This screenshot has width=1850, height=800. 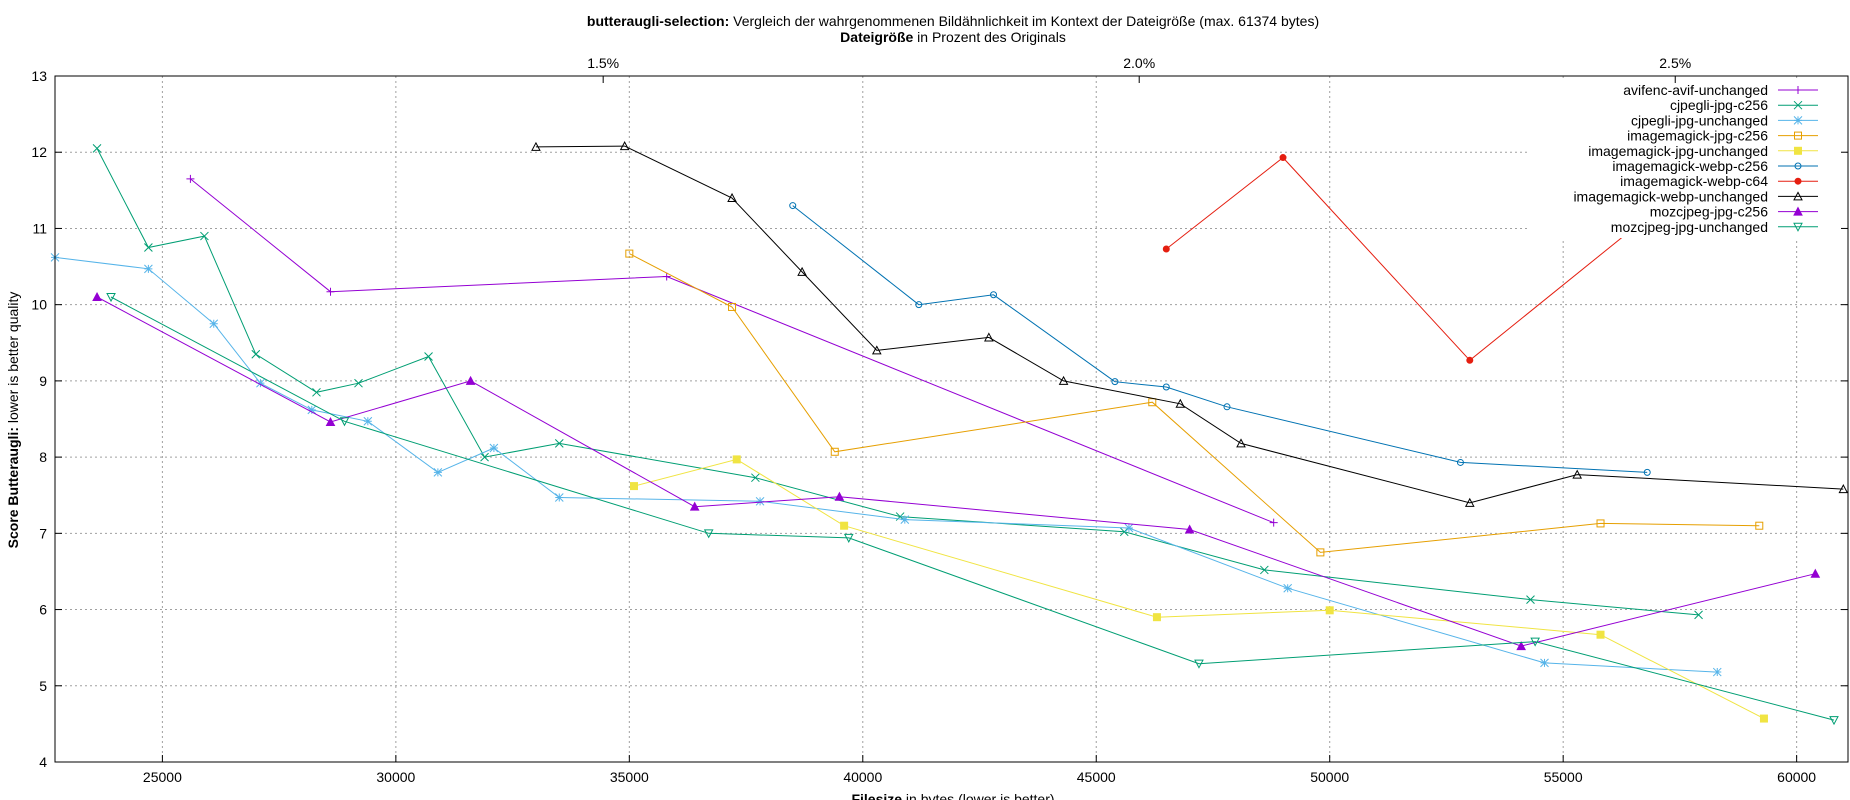 I want to click on y-tick-label: 8, so click(x=43, y=457).